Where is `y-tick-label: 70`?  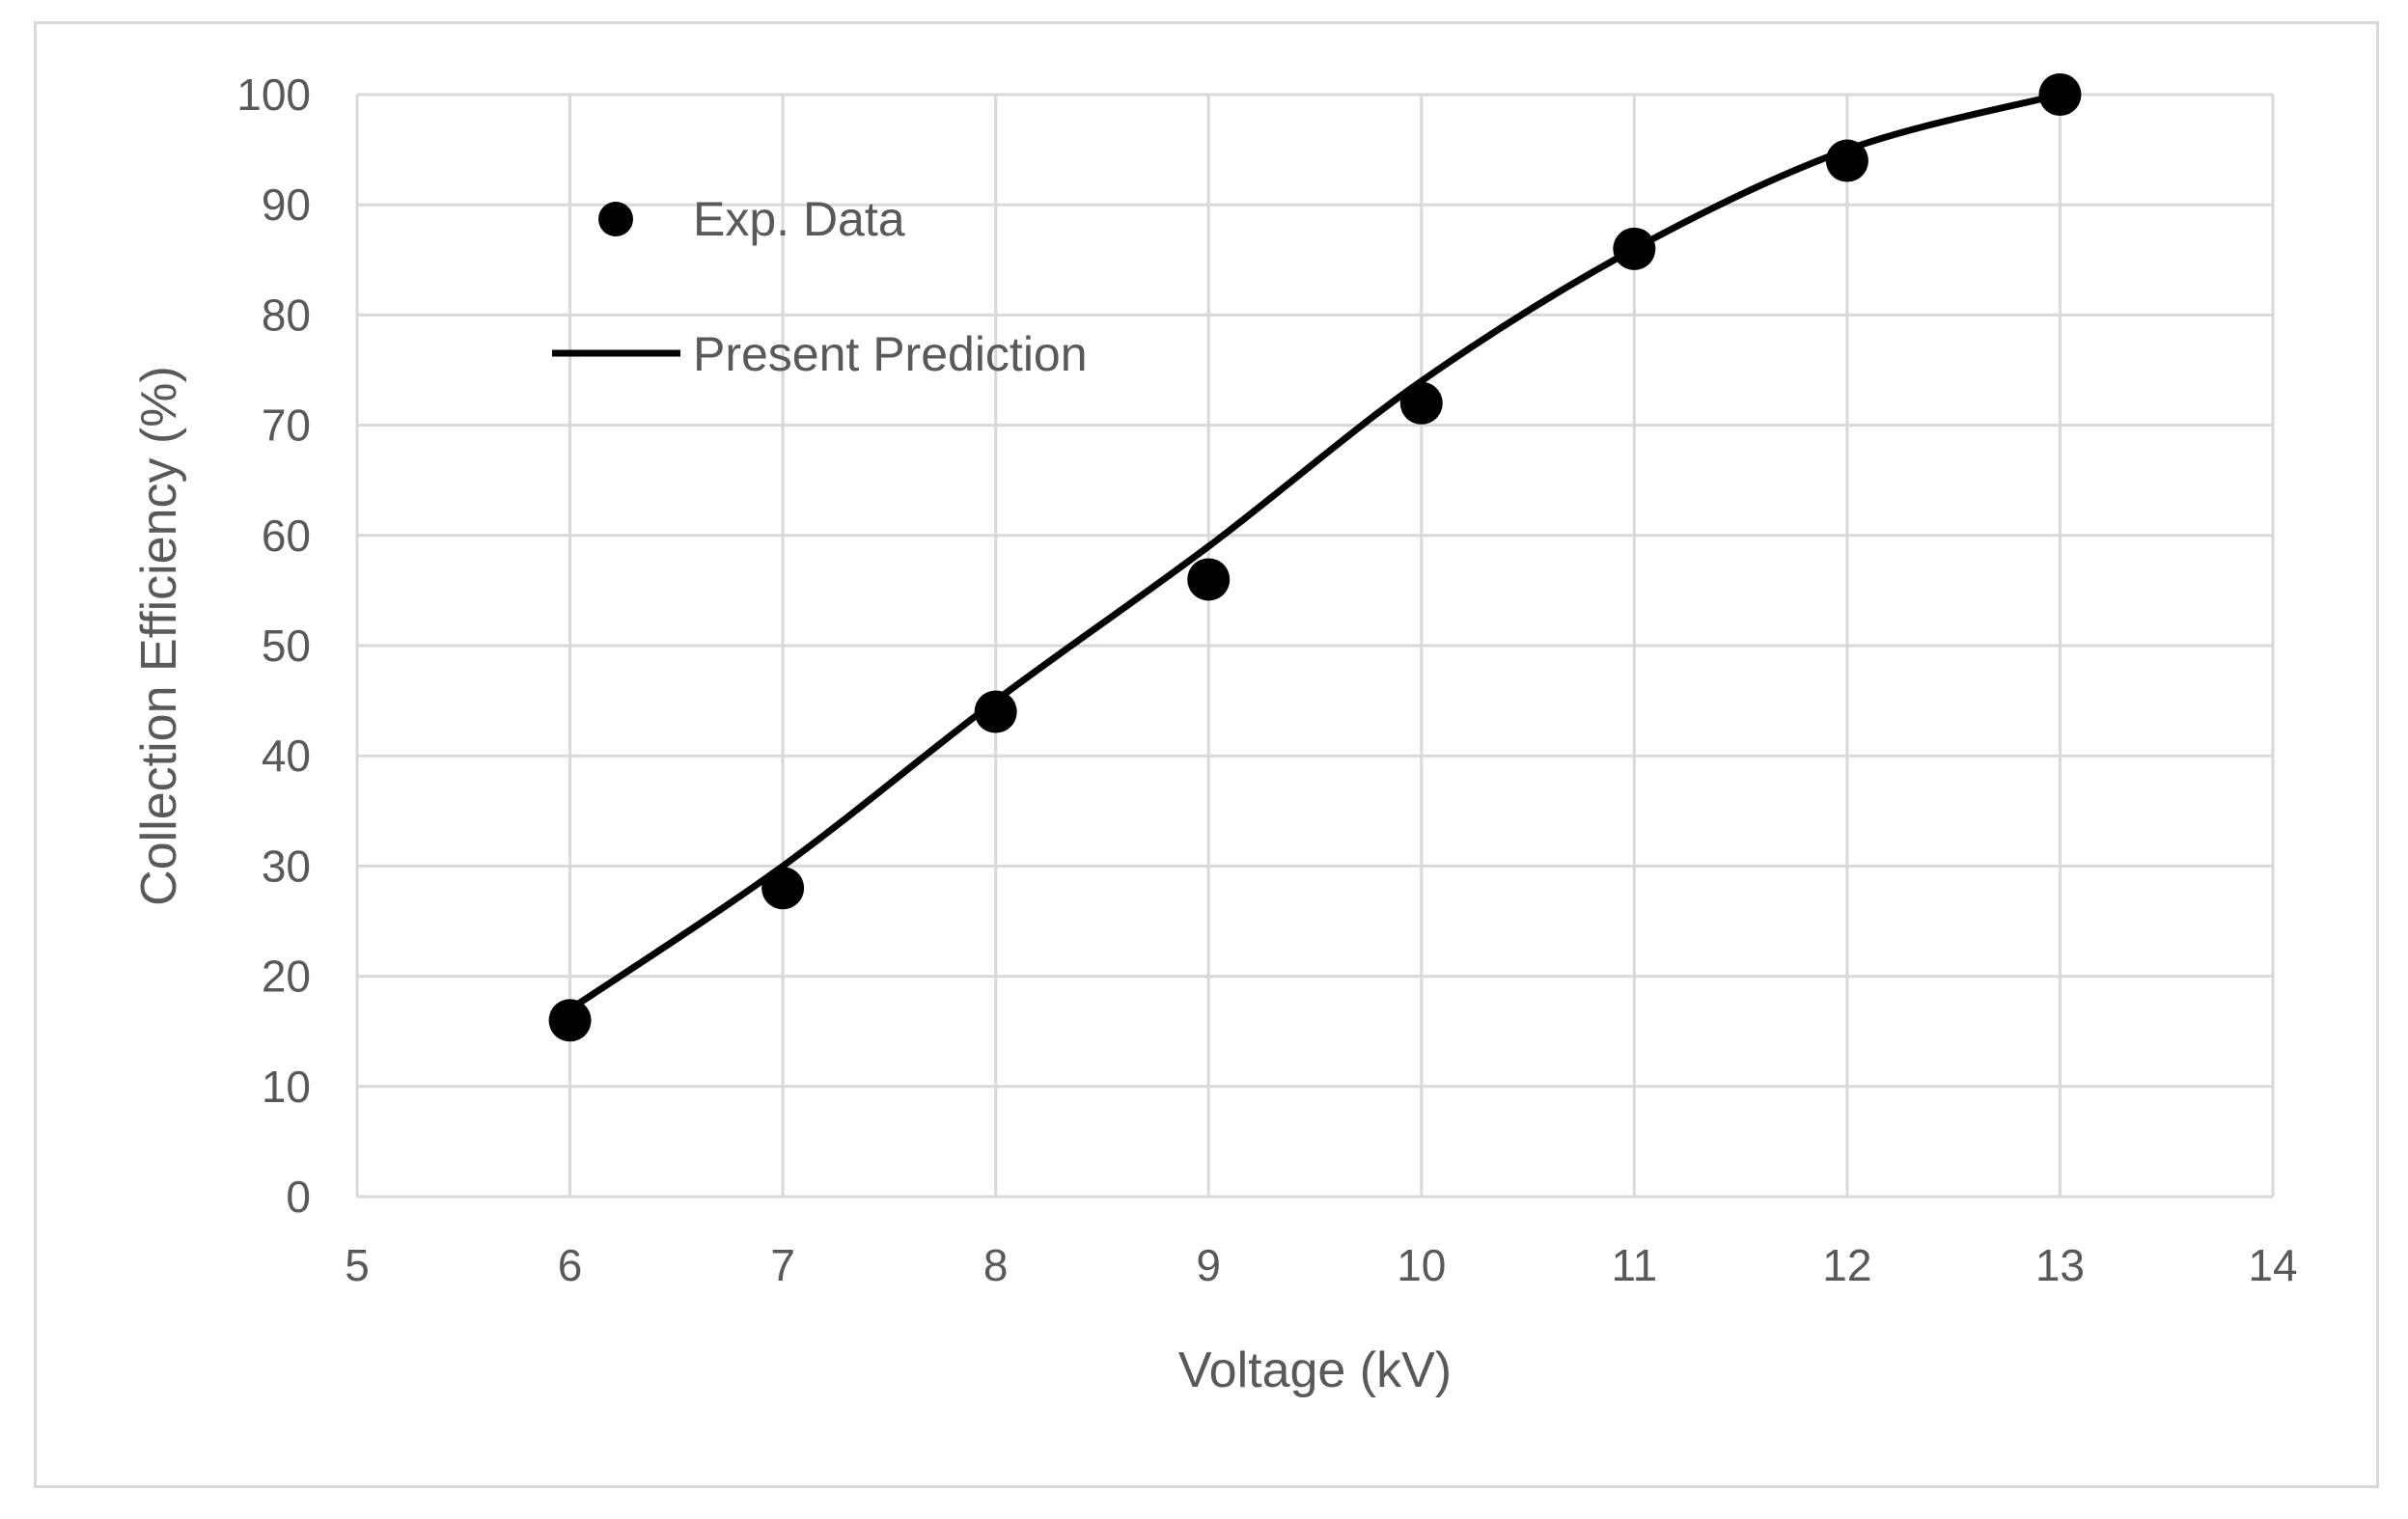 y-tick-label: 70 is located at coordinates (286, 425).